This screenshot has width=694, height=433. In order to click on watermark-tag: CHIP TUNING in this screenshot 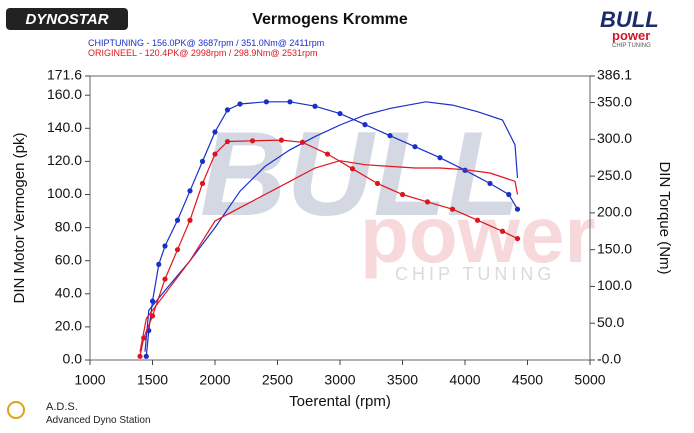, I will do `click(475, 274)`.